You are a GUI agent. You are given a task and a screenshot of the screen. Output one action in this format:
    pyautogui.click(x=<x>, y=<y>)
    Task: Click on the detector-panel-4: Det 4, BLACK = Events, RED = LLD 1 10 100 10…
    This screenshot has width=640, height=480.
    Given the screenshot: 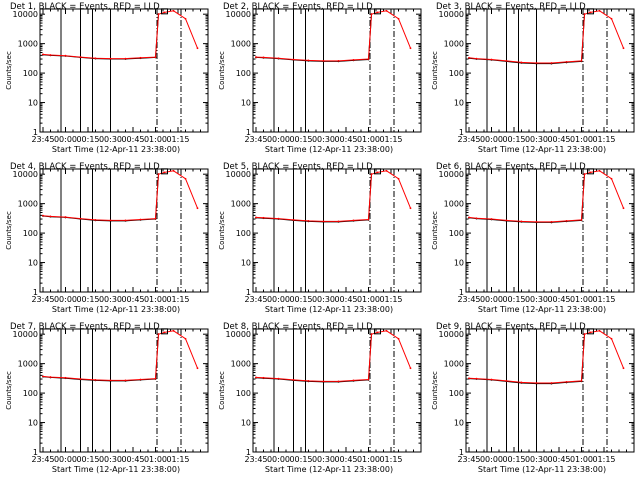 What is the action you would take?
    pyautogui.click(x=106, y=240)
    